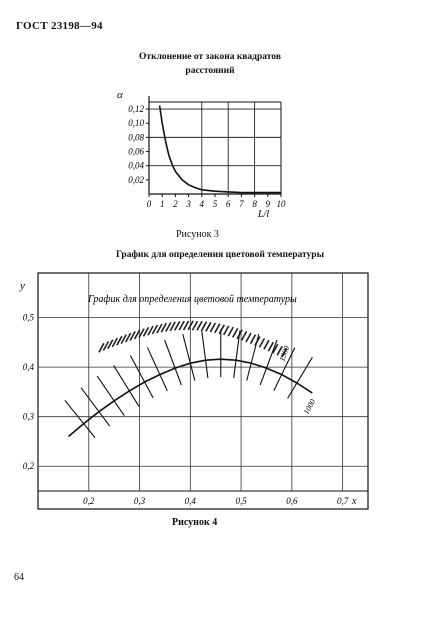  What do you see at coordinates (136, 166) in the screenshot?
I see `figure3-y-tick-label: 0,04` at bounding box center [136, 166].